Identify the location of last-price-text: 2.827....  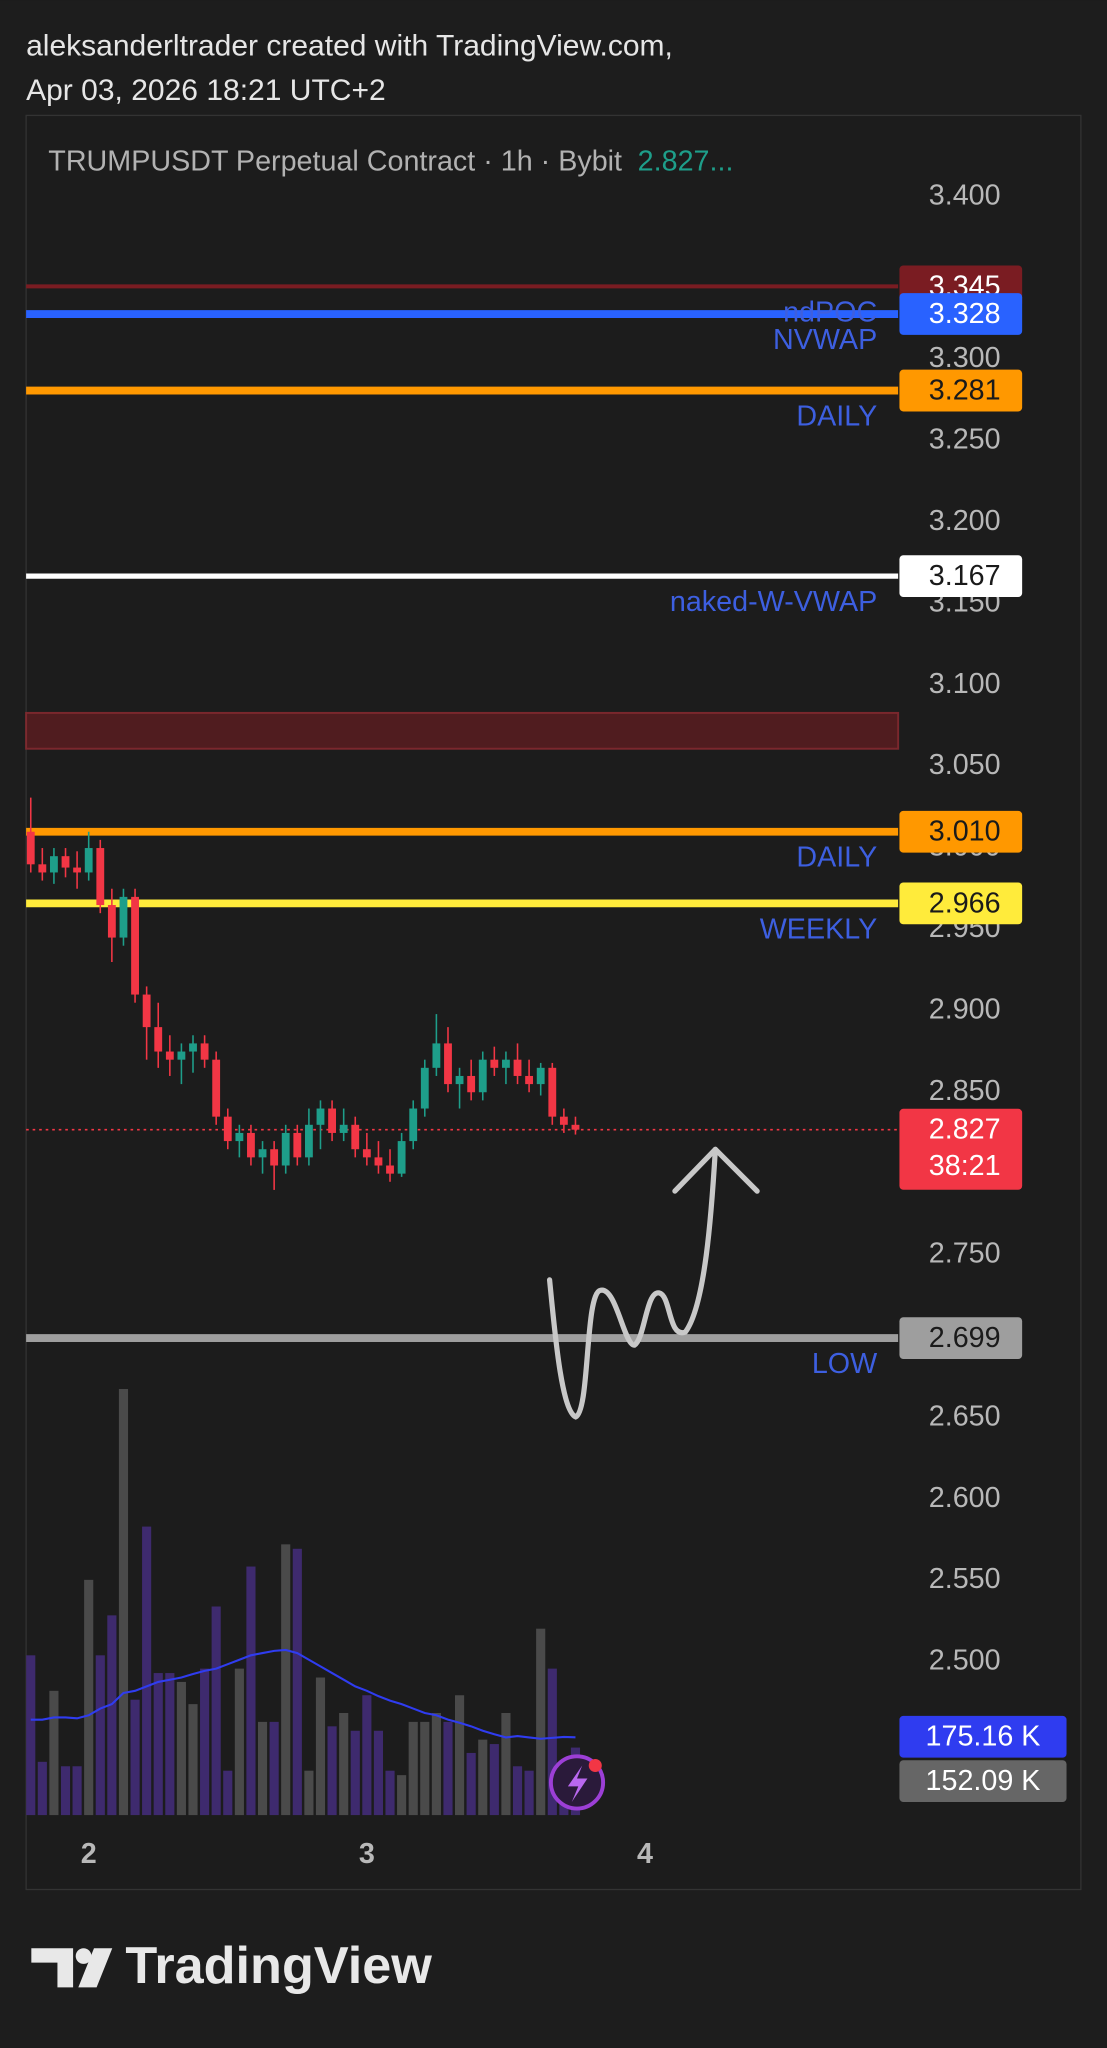
(686, 161).